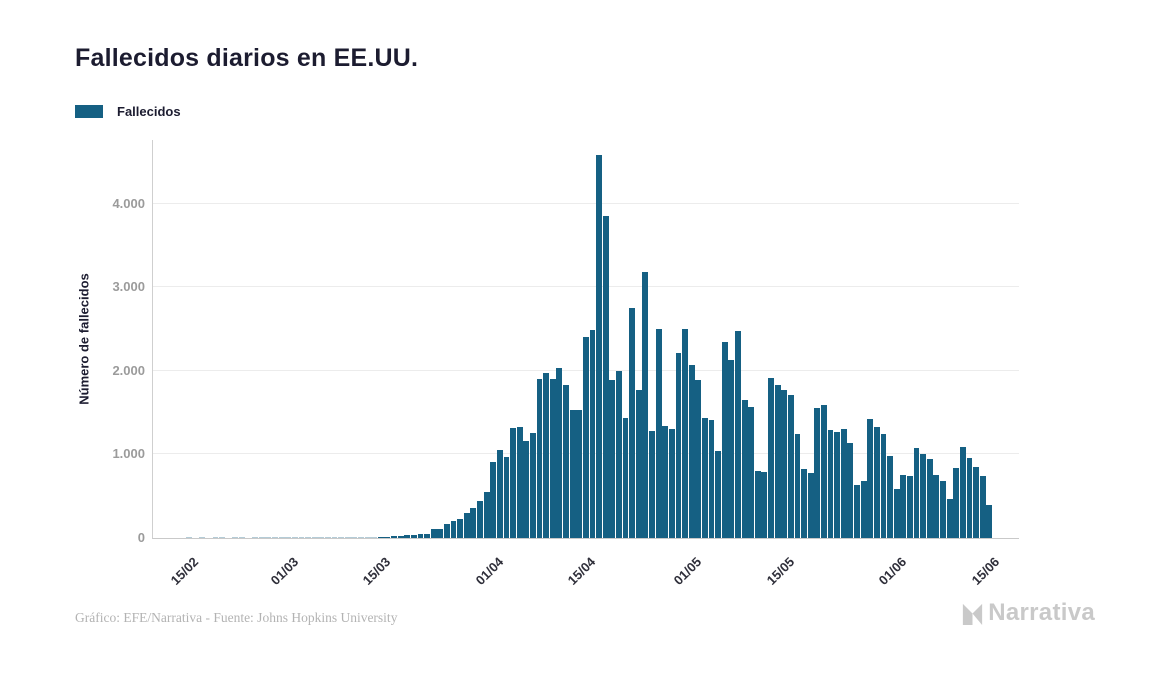  I want to click on brand-name: Narrativa, so click(1041, 612).